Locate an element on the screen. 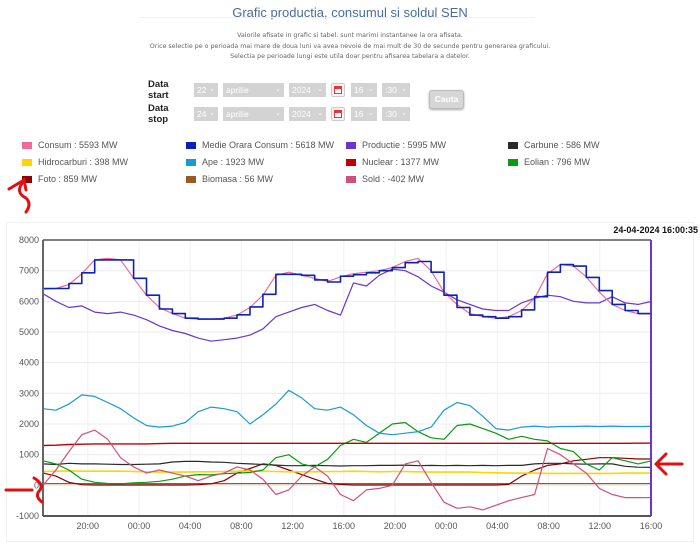 Image resolution: width=700 pixels, height=549 pixels. stop-date-row: Data stop 24 ⌄ aprilie ⌄ 2024 ⌄ 16 ⌄ :30 ⌄ is located at coordinates (281, 114).